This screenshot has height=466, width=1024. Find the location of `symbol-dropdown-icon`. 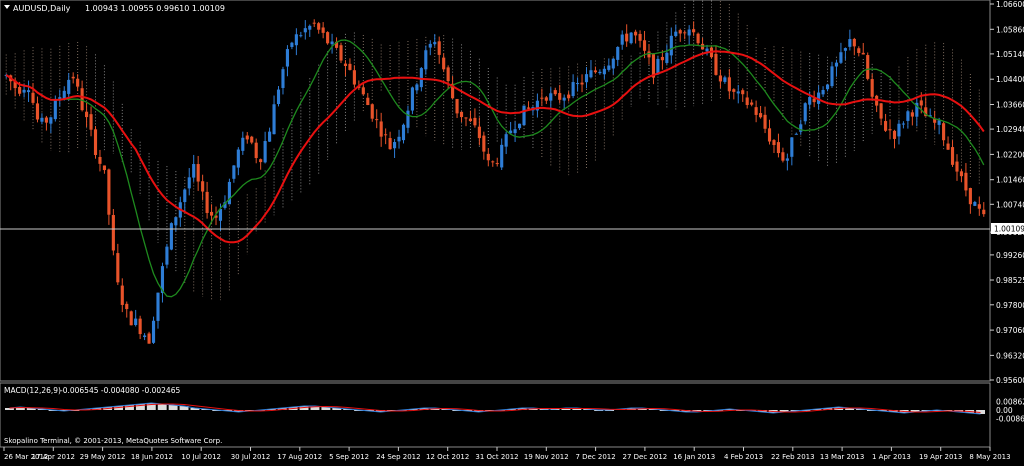

symbol-dropdown-icon is located at coordinates (7, 7).